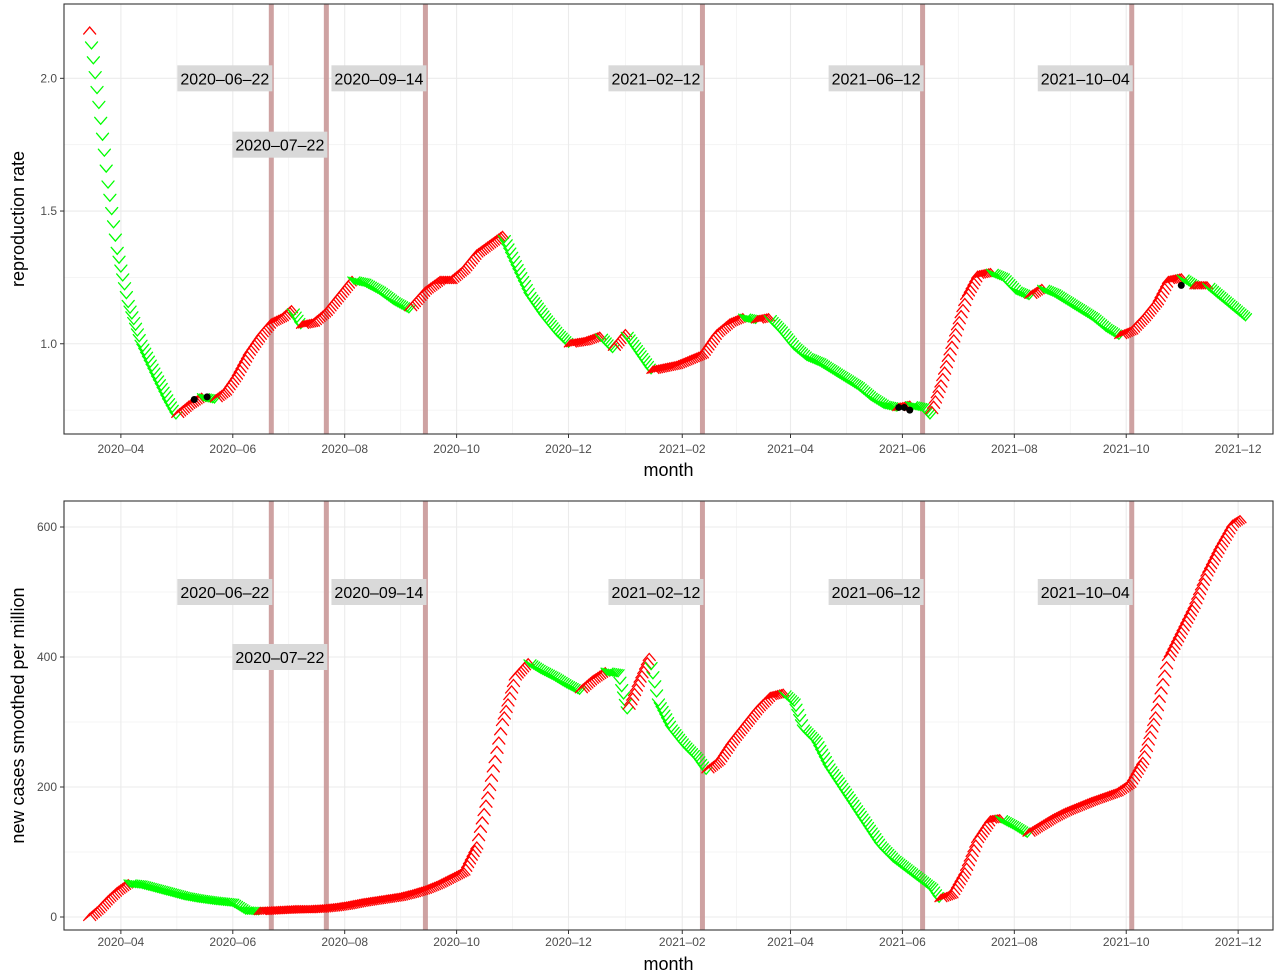 This screenshot has width=1279, height=976. Describe the element at coordinates (18, 219) in the screenshot. I see `y-axis-title: reproduction rate` at that location.